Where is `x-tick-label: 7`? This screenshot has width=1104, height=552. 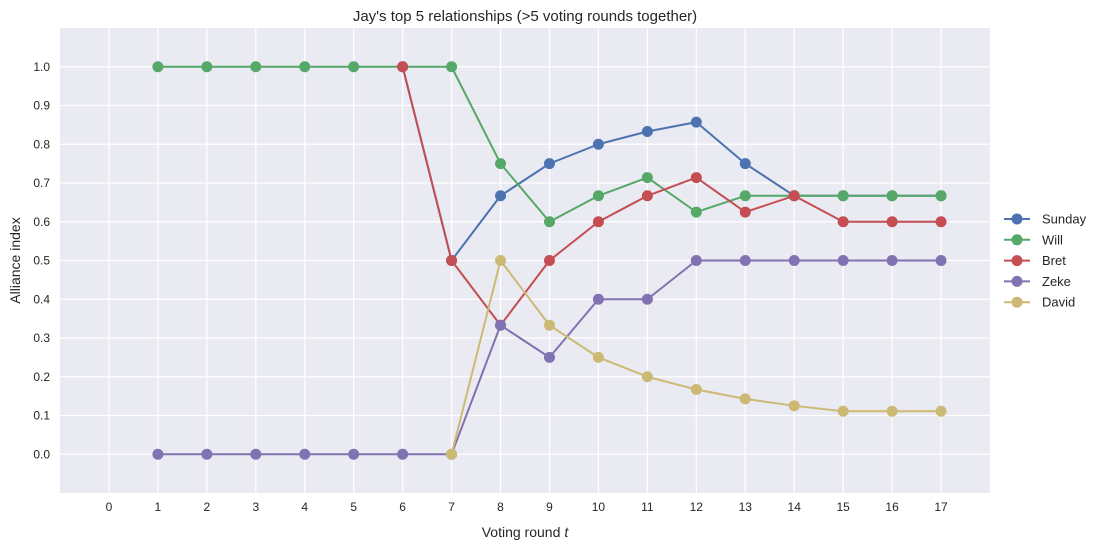 x-tick-label: 7 is located at coordinates (451, 507).